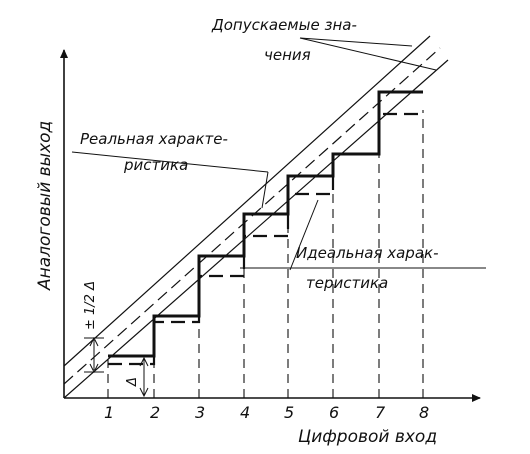 The width and height of the screenshot is (530, 454). Describe the element at coordinates (144, 361) in the screenshot. I see `delta-arrowhead-up` at that location.